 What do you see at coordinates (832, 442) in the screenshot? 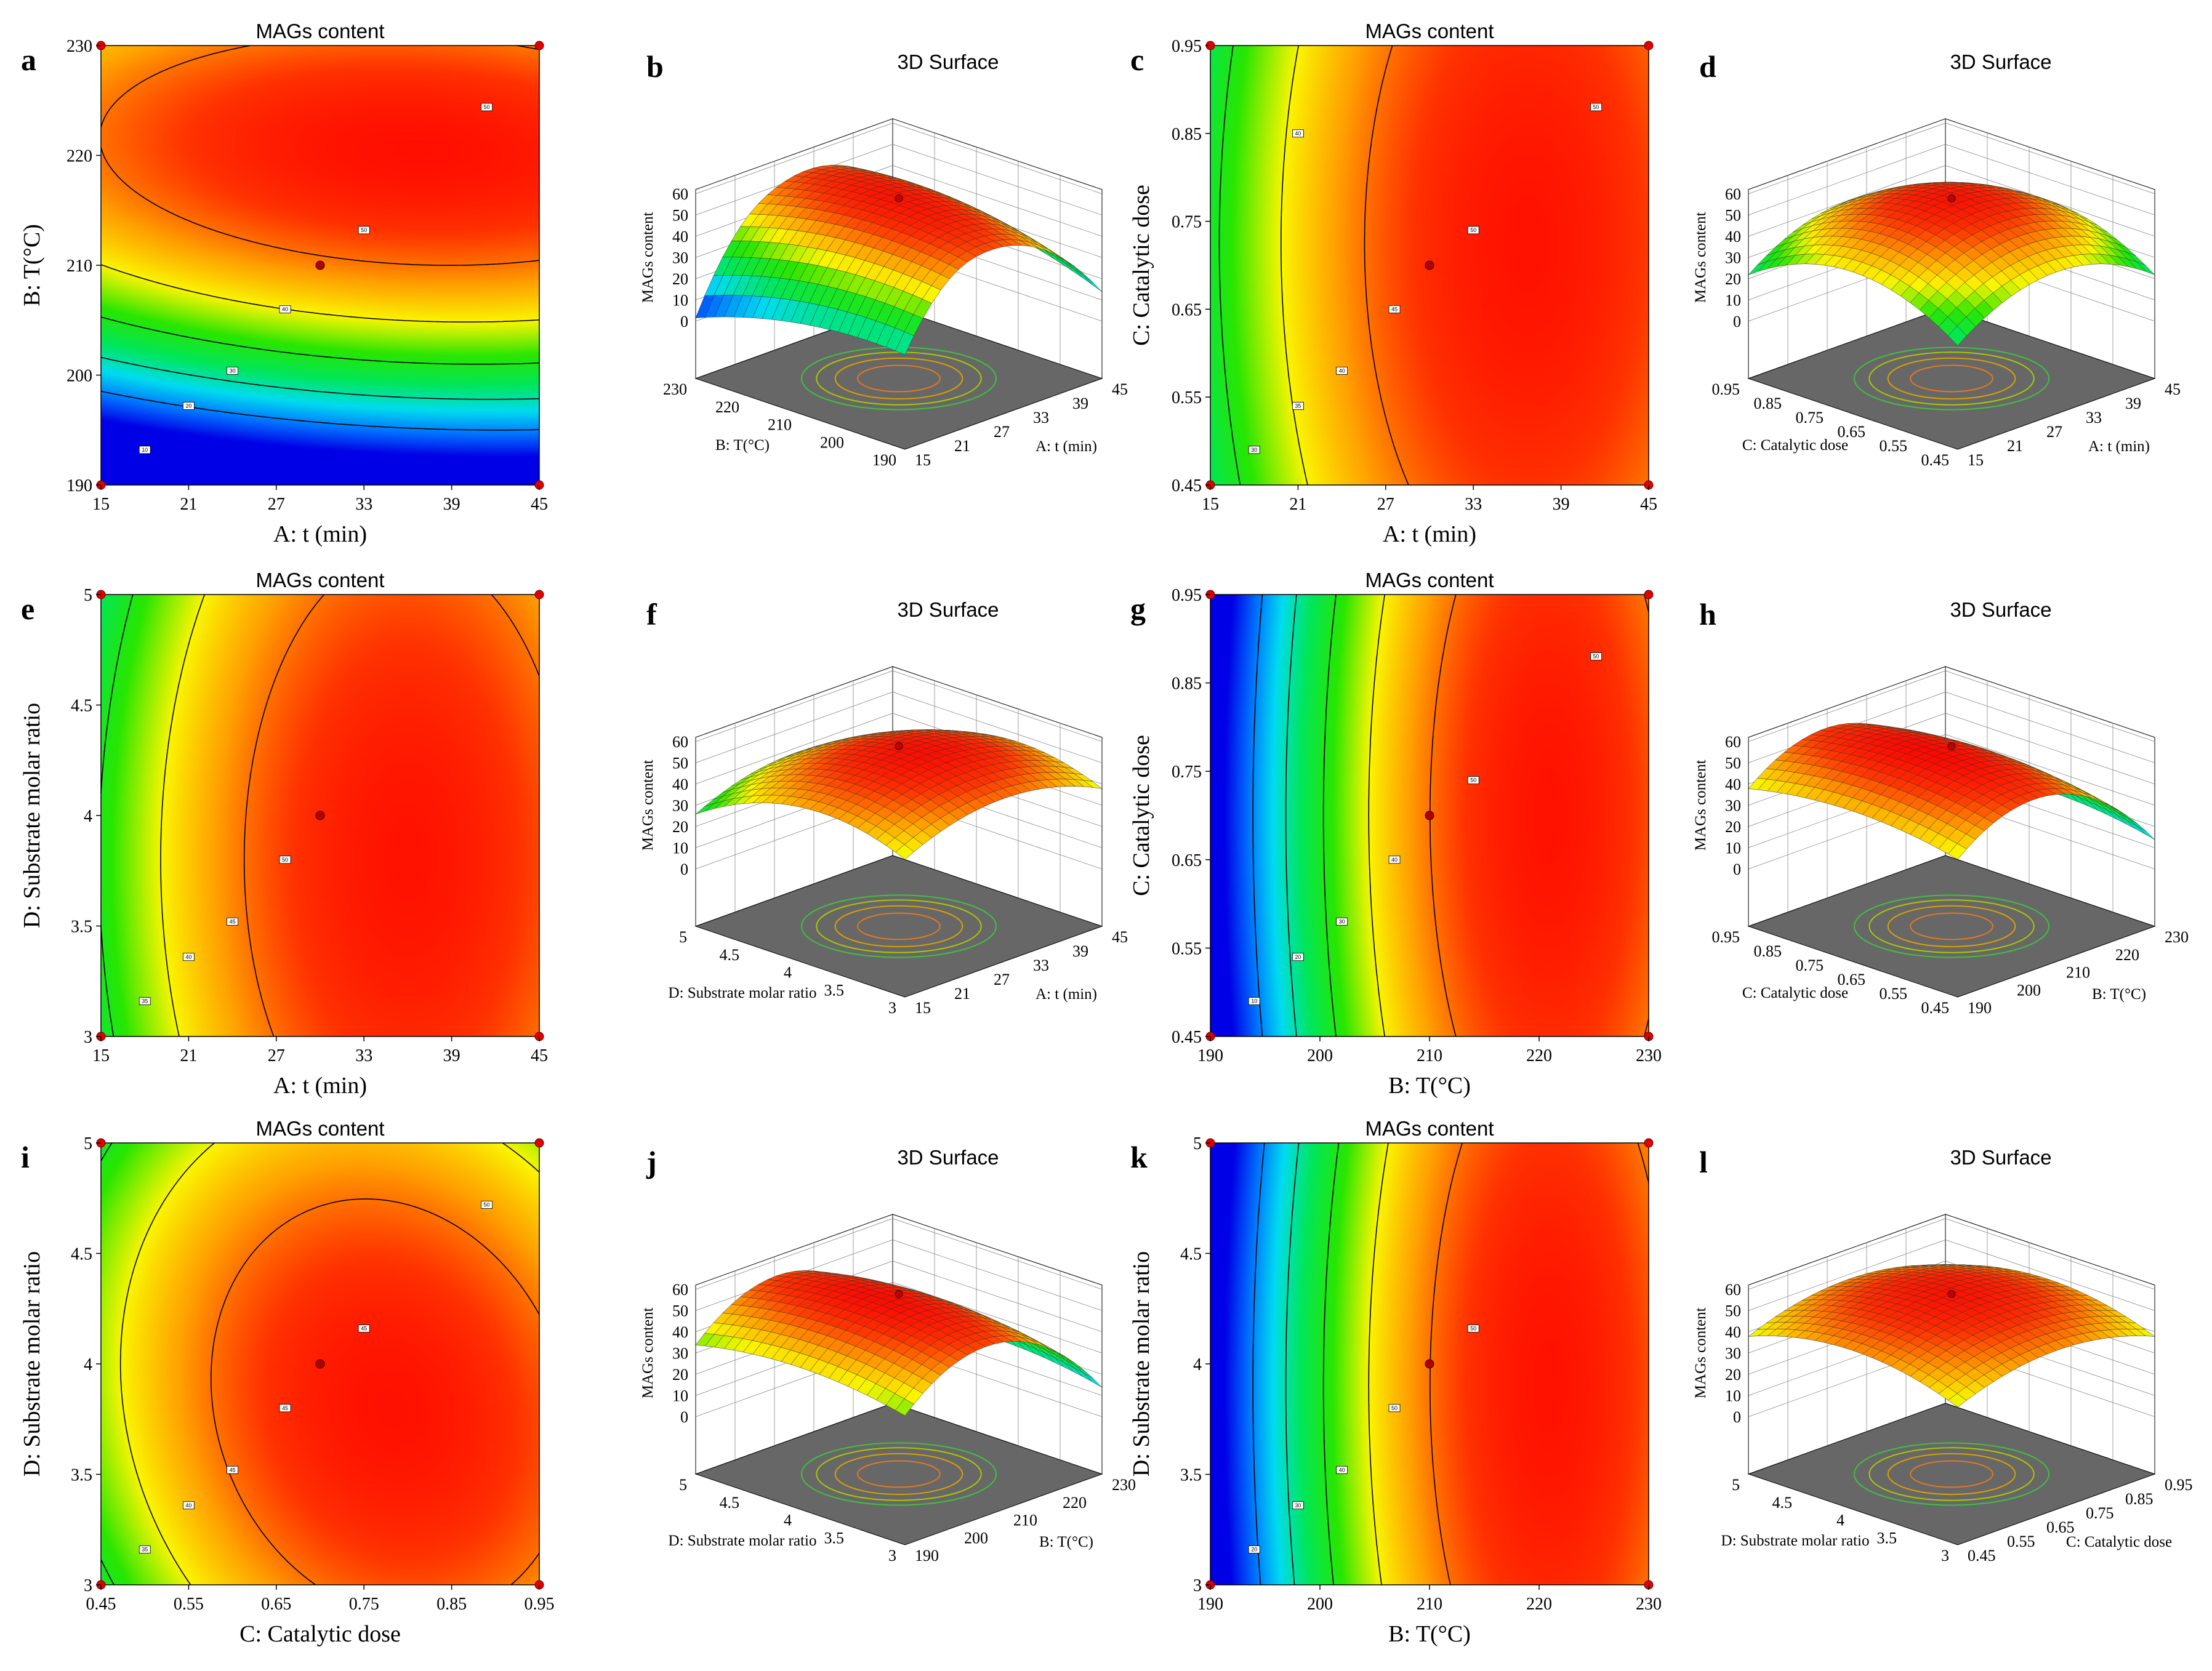
I see `left-axis-tick: 200` at bounding box center [832, 442].